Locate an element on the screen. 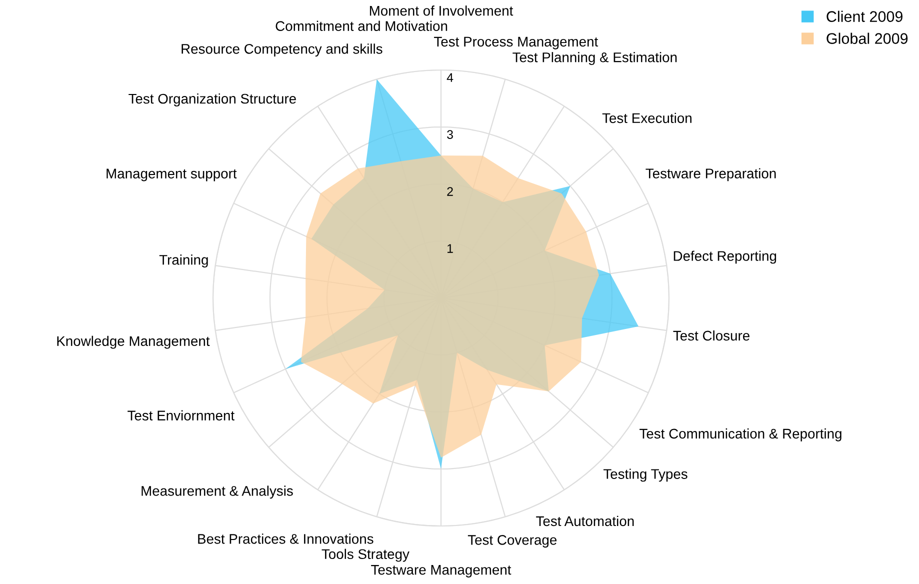 The height and width of the screenshot is (584, 919). spoke-label: Test Process Management is located at coordinates (516, 43).